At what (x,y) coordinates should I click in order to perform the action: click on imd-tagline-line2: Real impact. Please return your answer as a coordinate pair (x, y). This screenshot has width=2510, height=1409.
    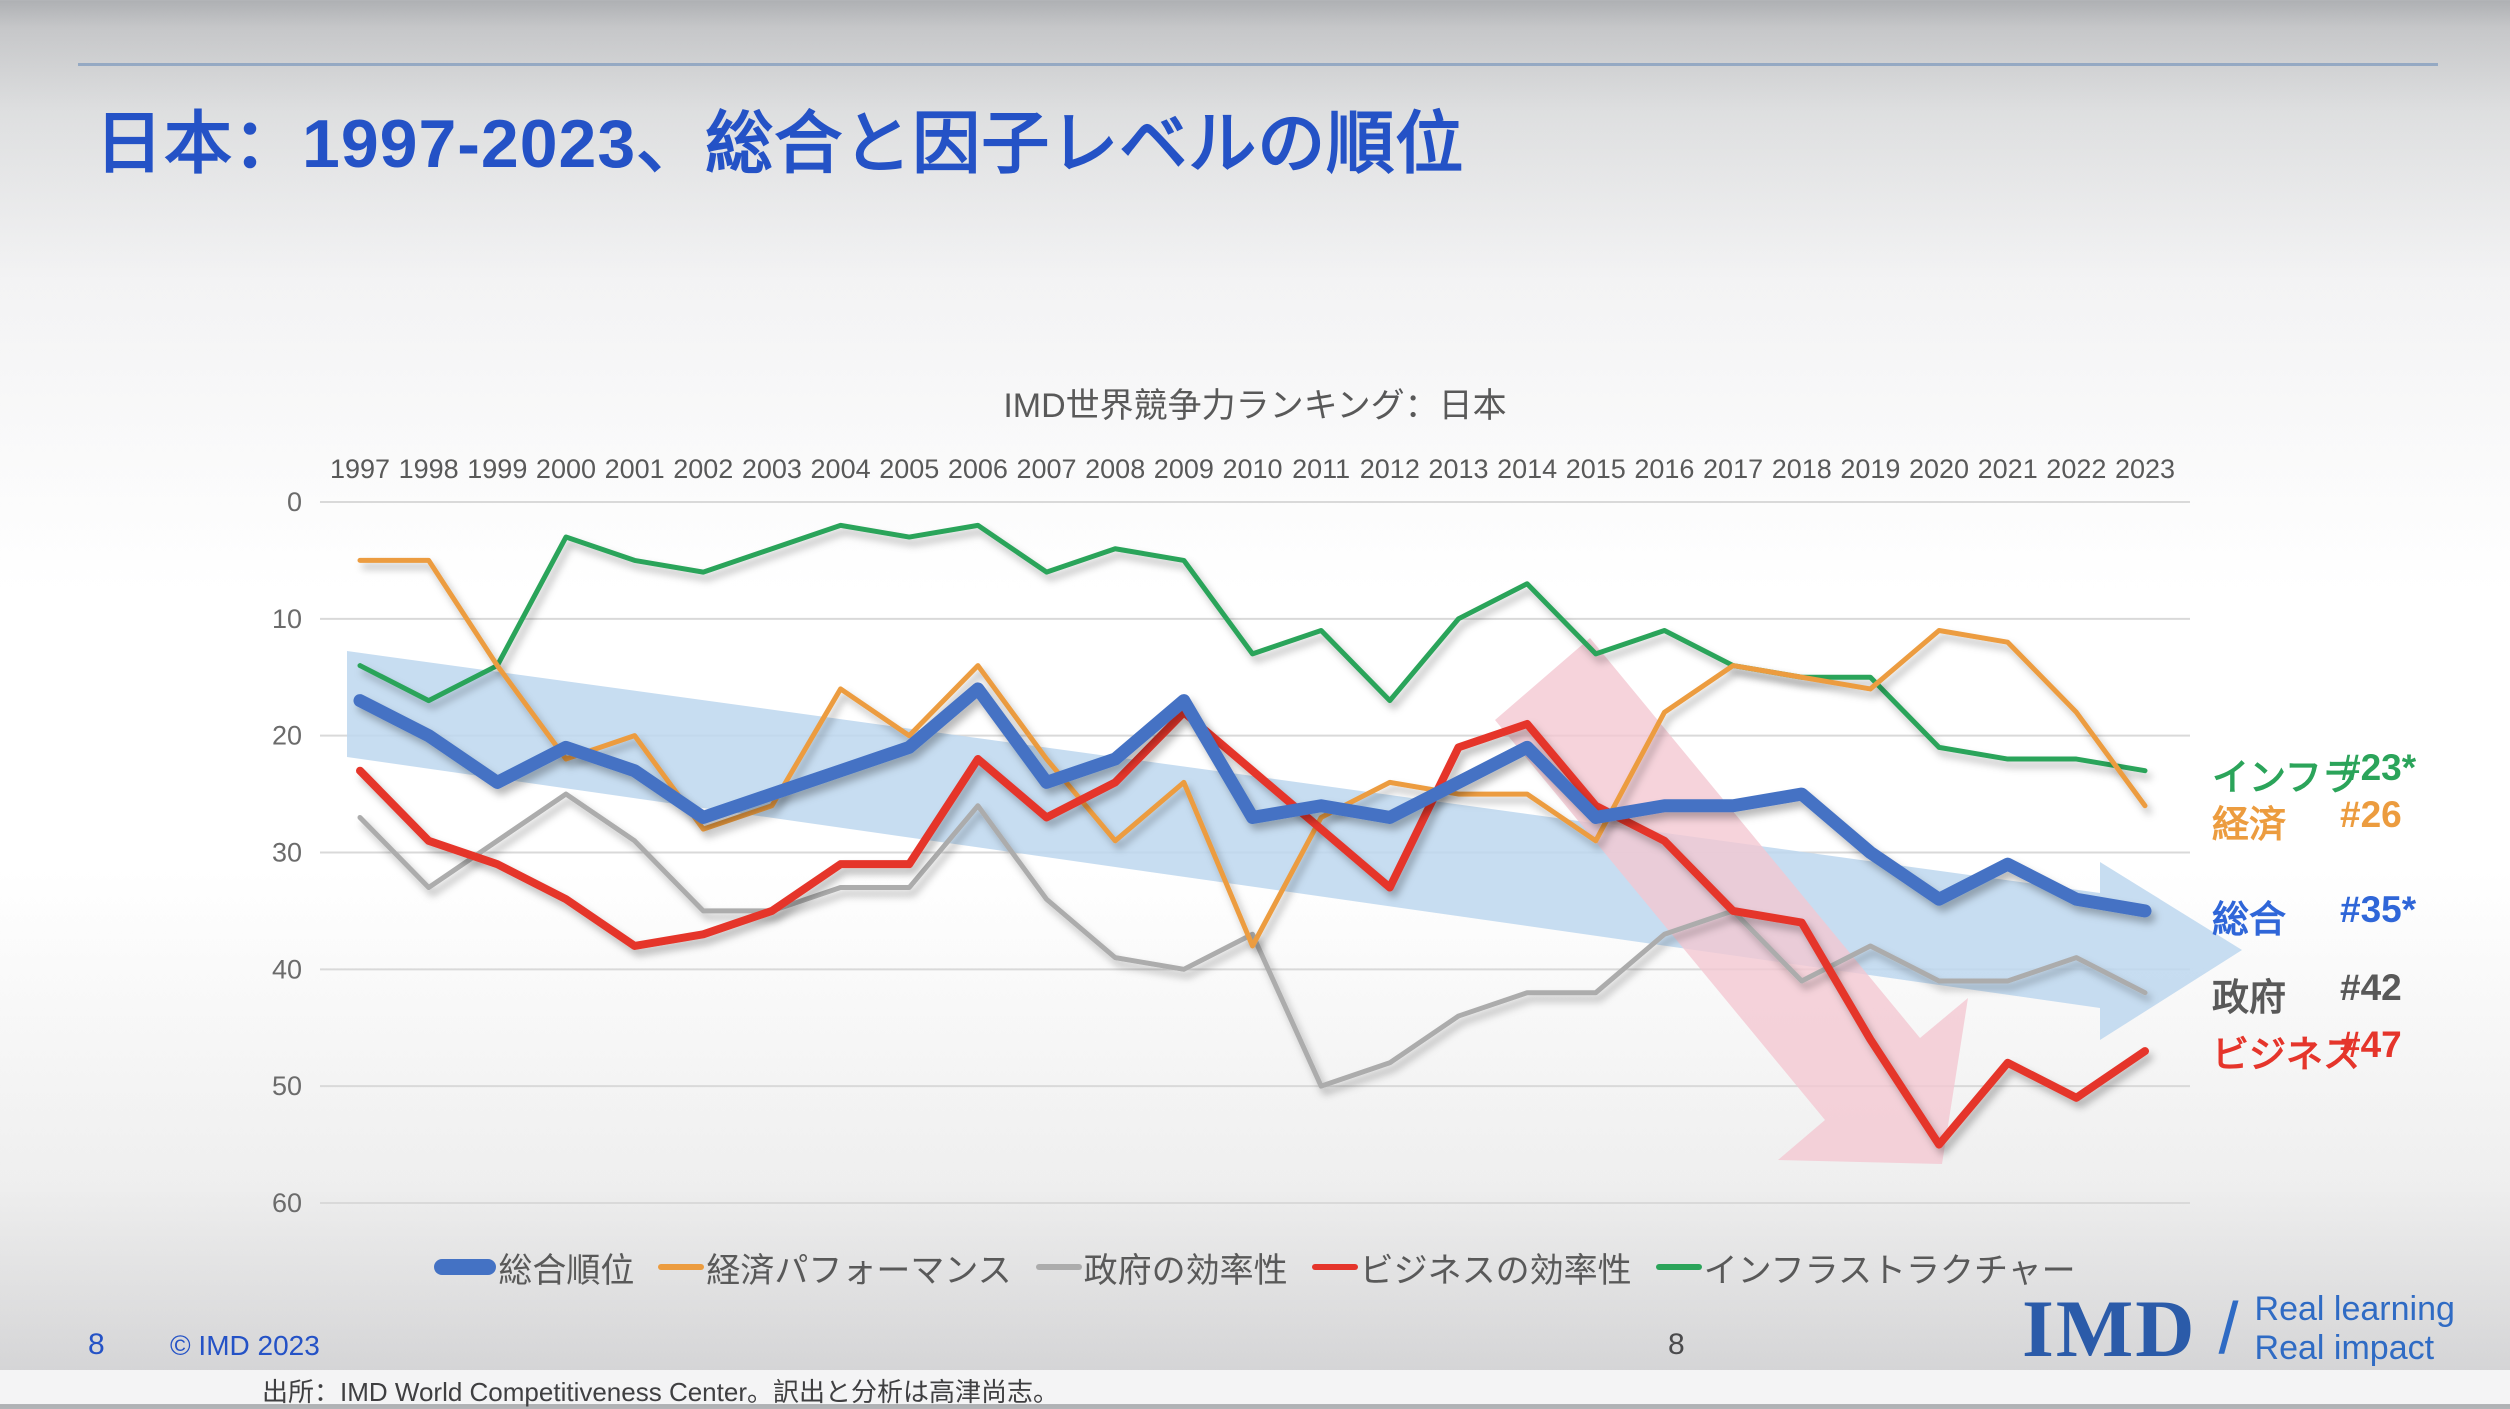
    Looking at the image, I should click on (2344, 1348).